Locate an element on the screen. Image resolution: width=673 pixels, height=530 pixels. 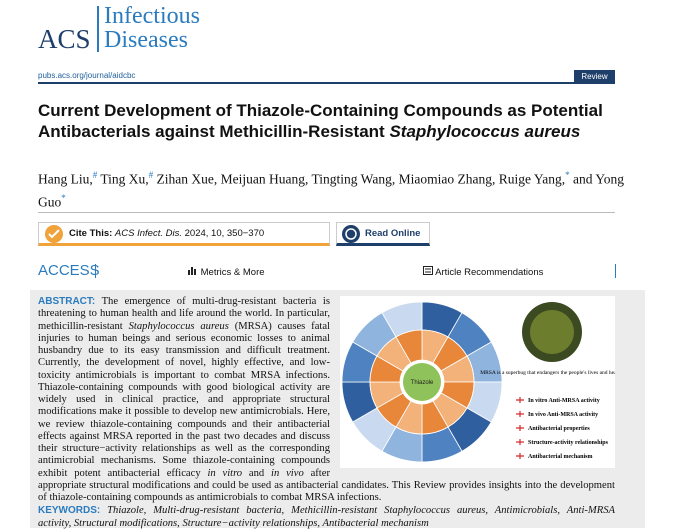
recommendations-link: Article Recommendations is located at coordinates (483, 272).